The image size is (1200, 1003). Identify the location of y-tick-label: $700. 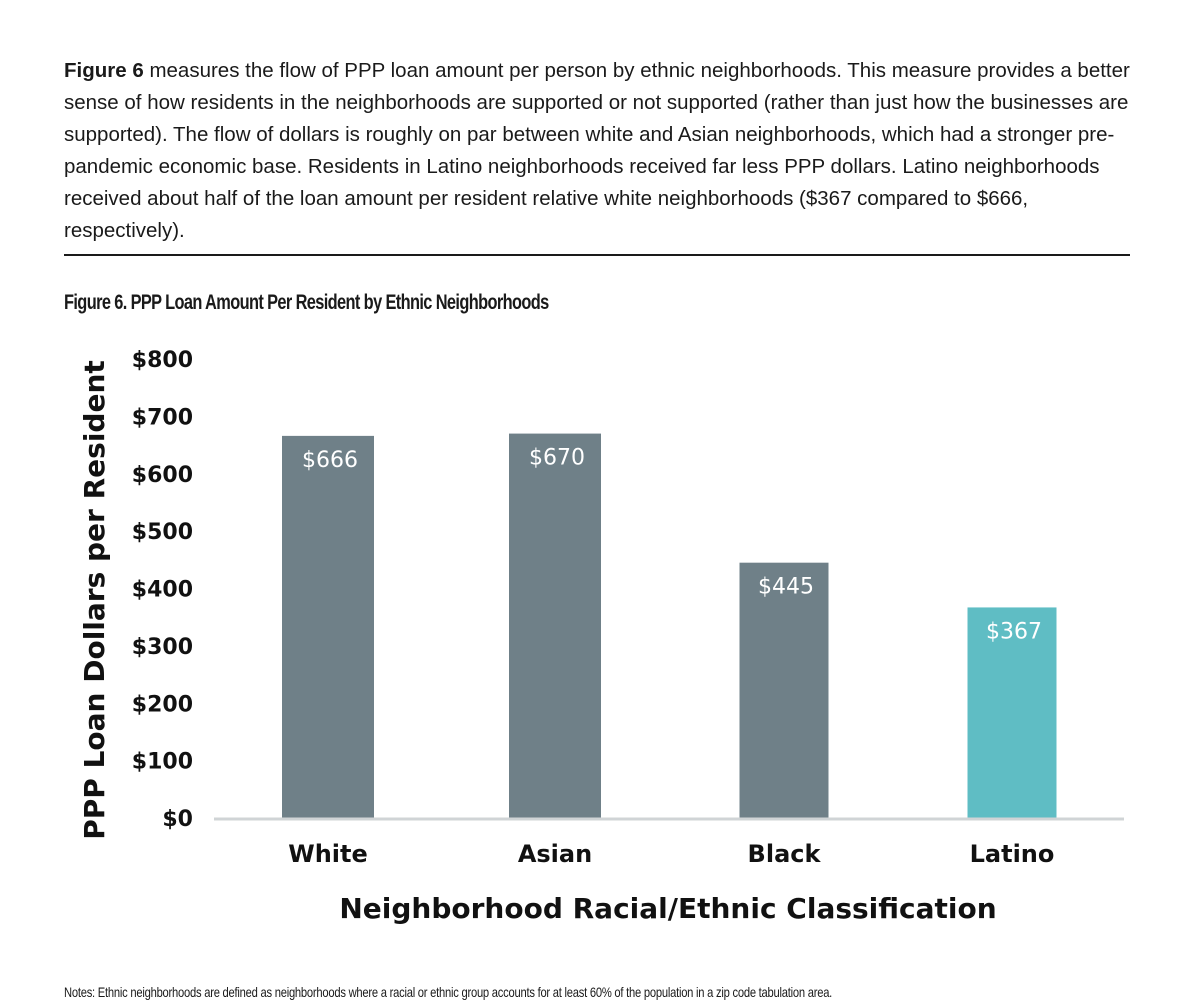
(162, 417).